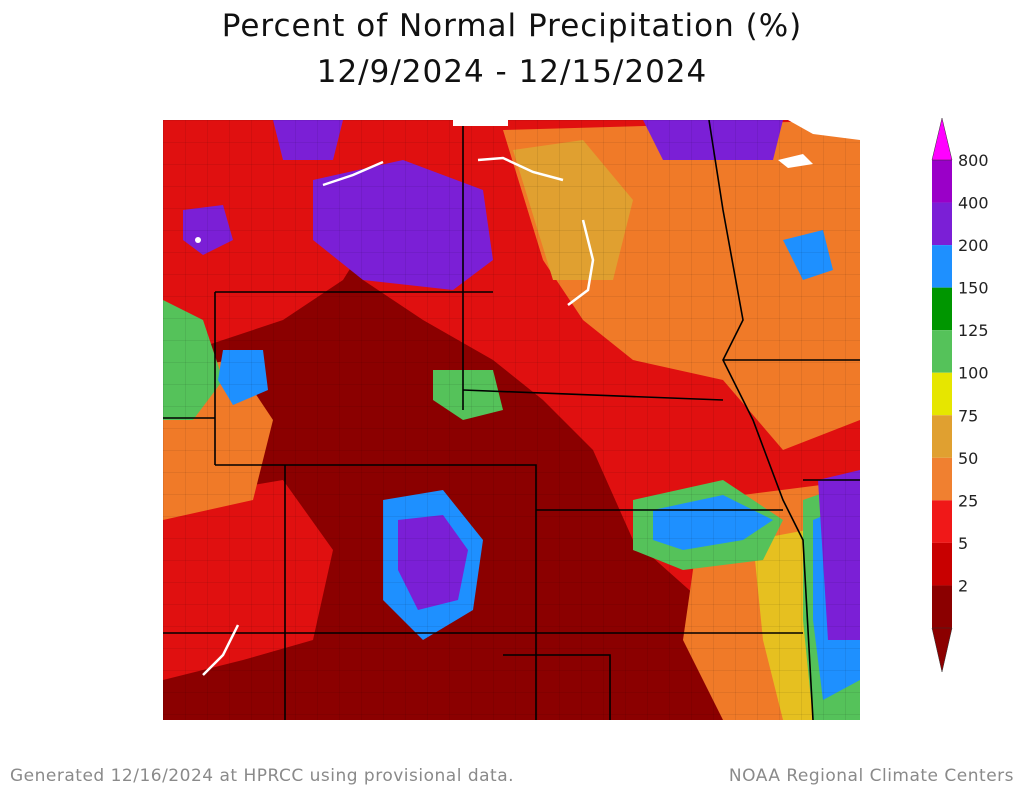  Describe the element at coordinates (871, 776) in the screenshot. I see `source-credit: NOAA Regional Climate Centers` at that location.